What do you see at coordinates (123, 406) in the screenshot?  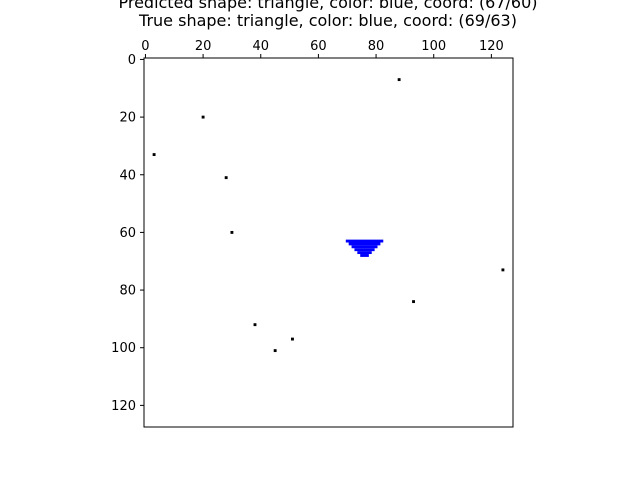 I see `y-tick-label: 120` at bounding box center [123, 406].